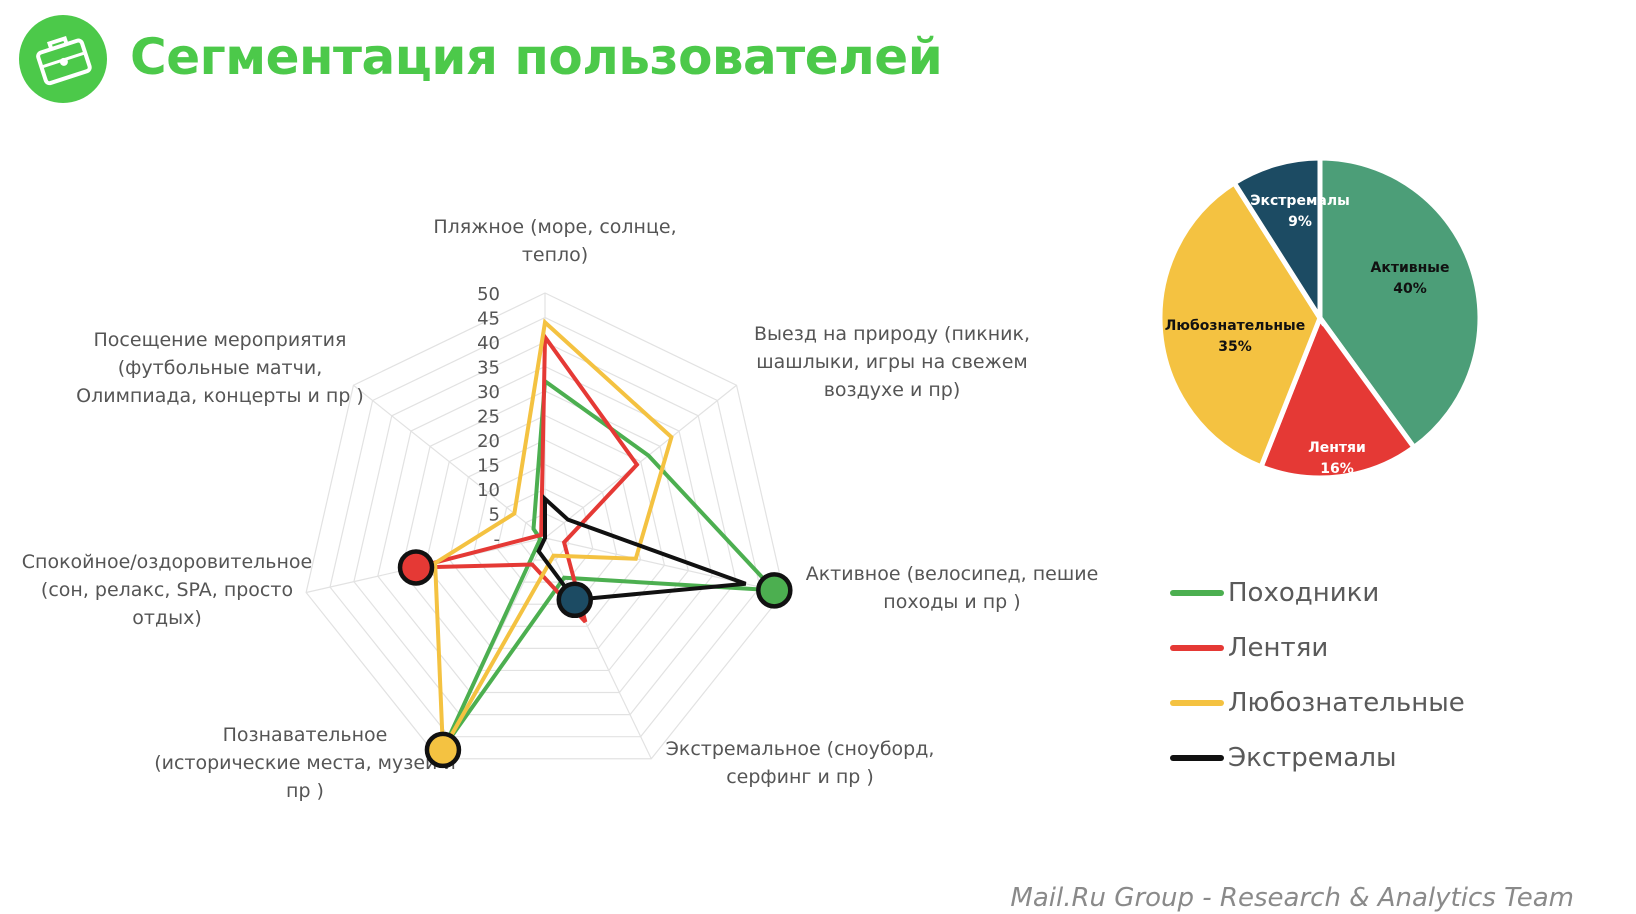 The height and width of the screenshot is (914, 1636). What do you see at coordinates (1312, 757) in the screenshot?
I see `legend-label: Экстремалы` at bounding box center [1312, 757].